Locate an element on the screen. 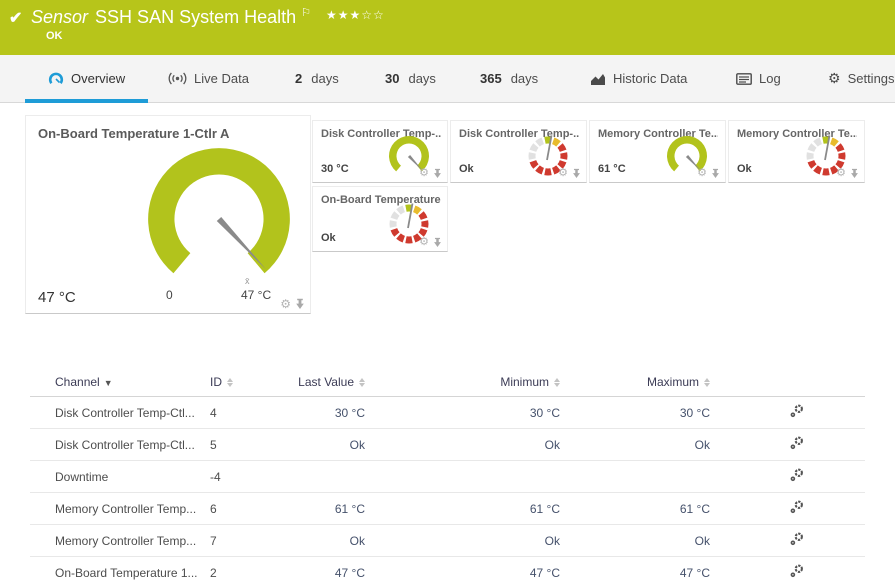  gauge-card-memory-status: Memory Controller Te... Ok ⚙ is located at coordinates (796, 151).